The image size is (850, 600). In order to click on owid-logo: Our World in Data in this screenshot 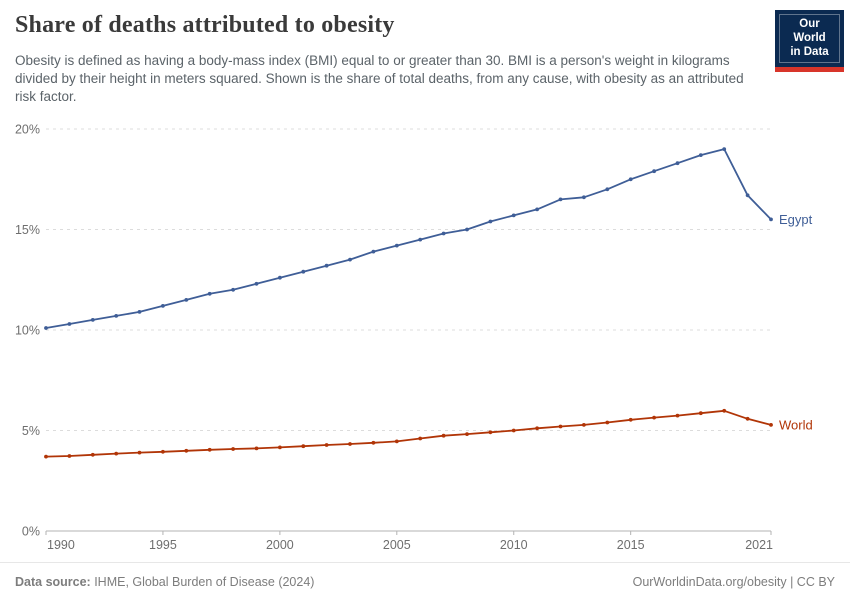, I will do `click(809, 41)`.